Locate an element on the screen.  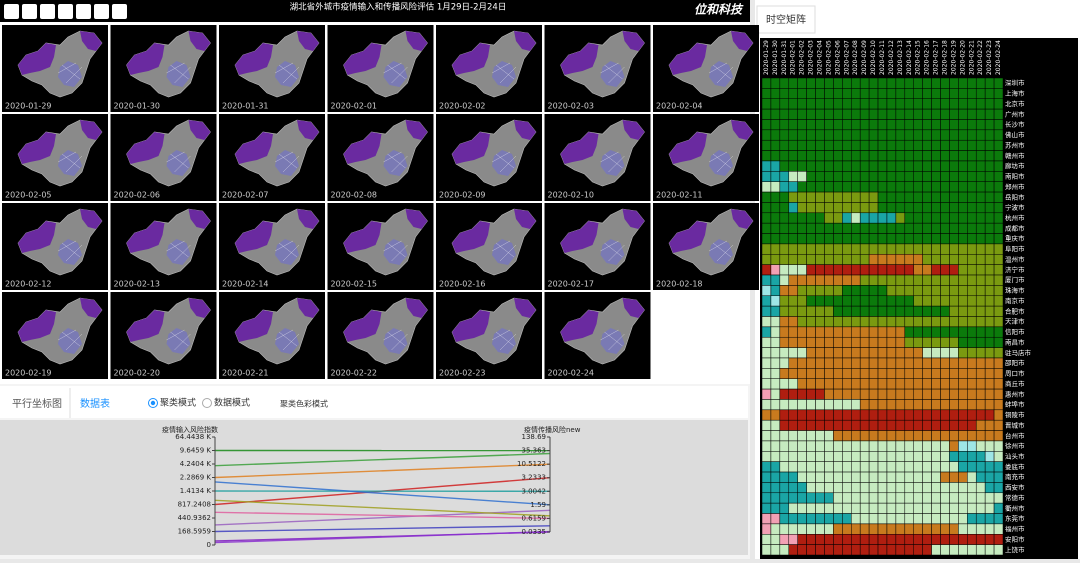
matrix-row-label: 东莞市 is located at coordinates (1015, 518).